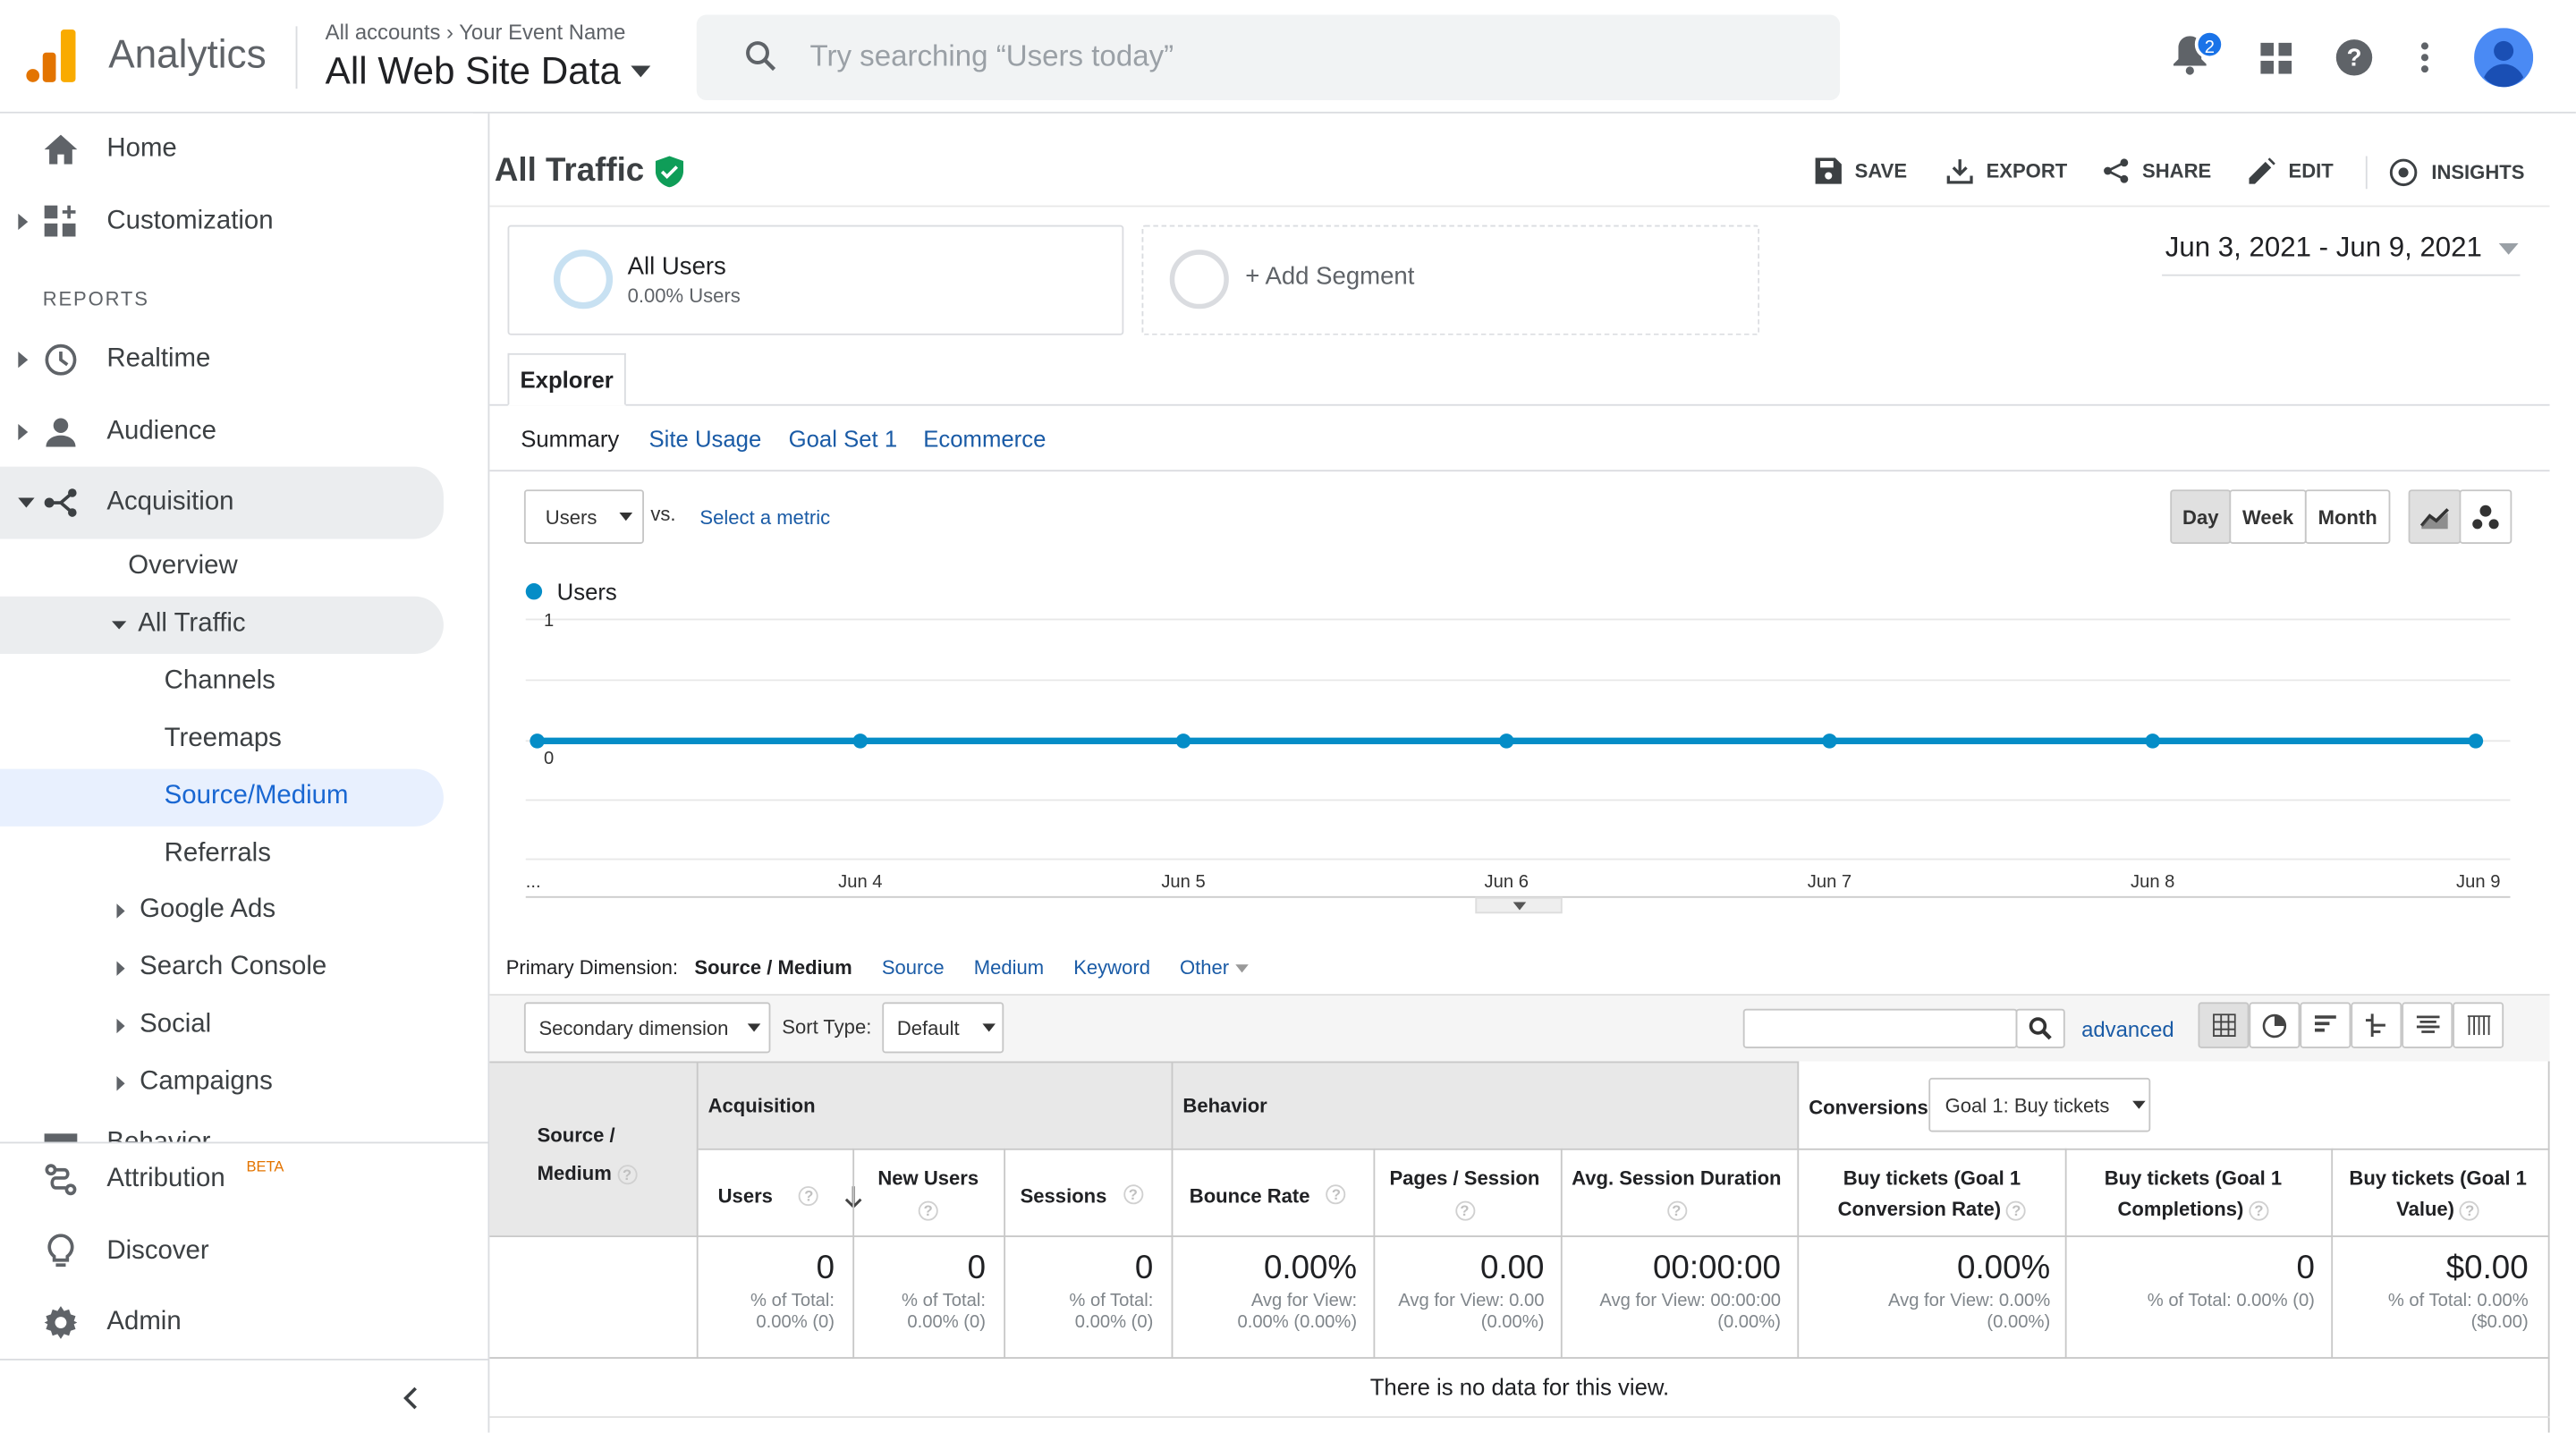  I want to click on day-button: Day, so click(2201, 516).